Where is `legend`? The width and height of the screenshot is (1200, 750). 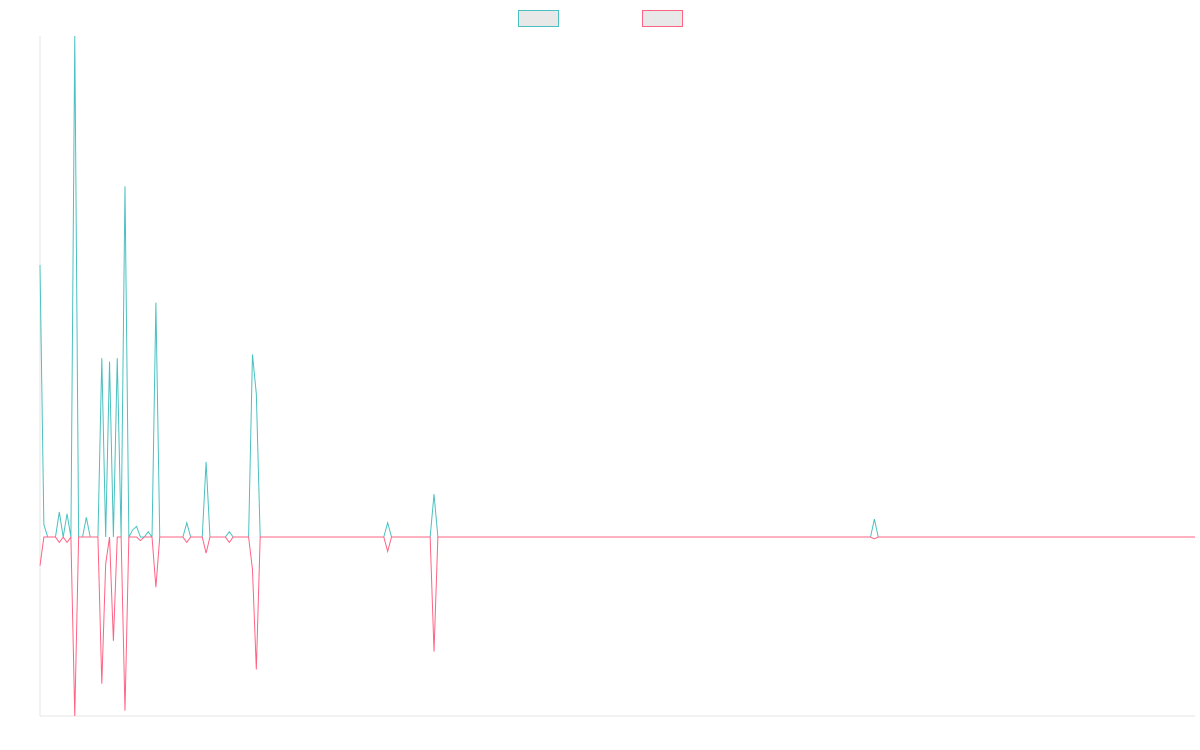
legend is located at coordinates (600, 18).